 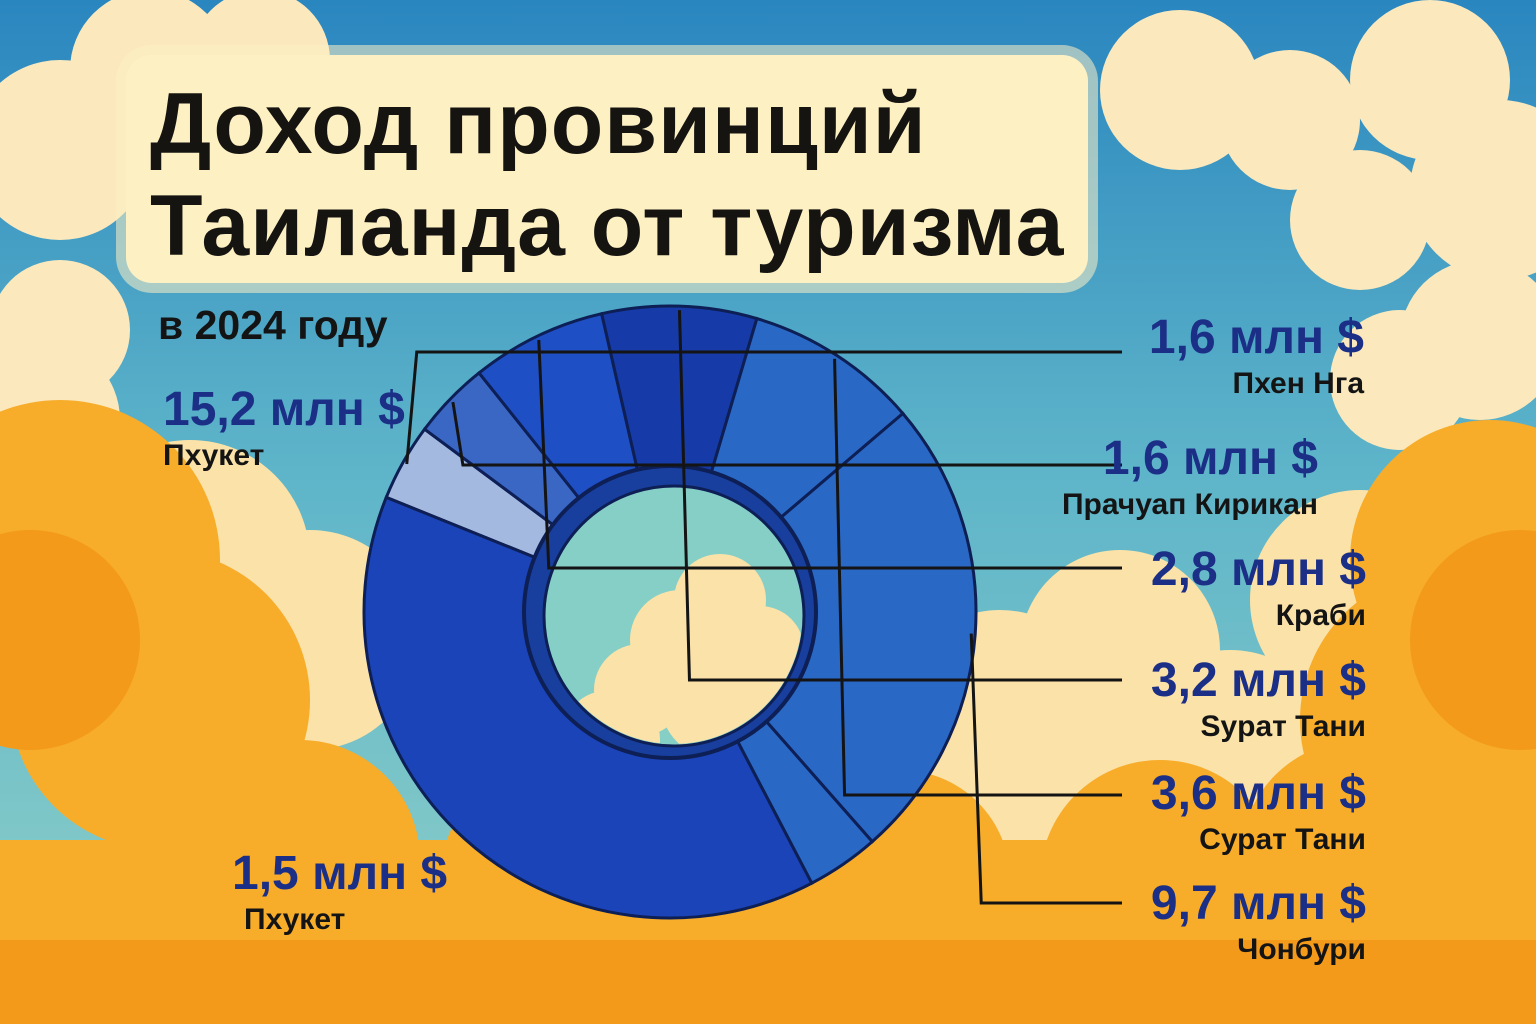 I want to click on chart-title-line-2: Таиланда от туризма, so click(x=607, y=226).